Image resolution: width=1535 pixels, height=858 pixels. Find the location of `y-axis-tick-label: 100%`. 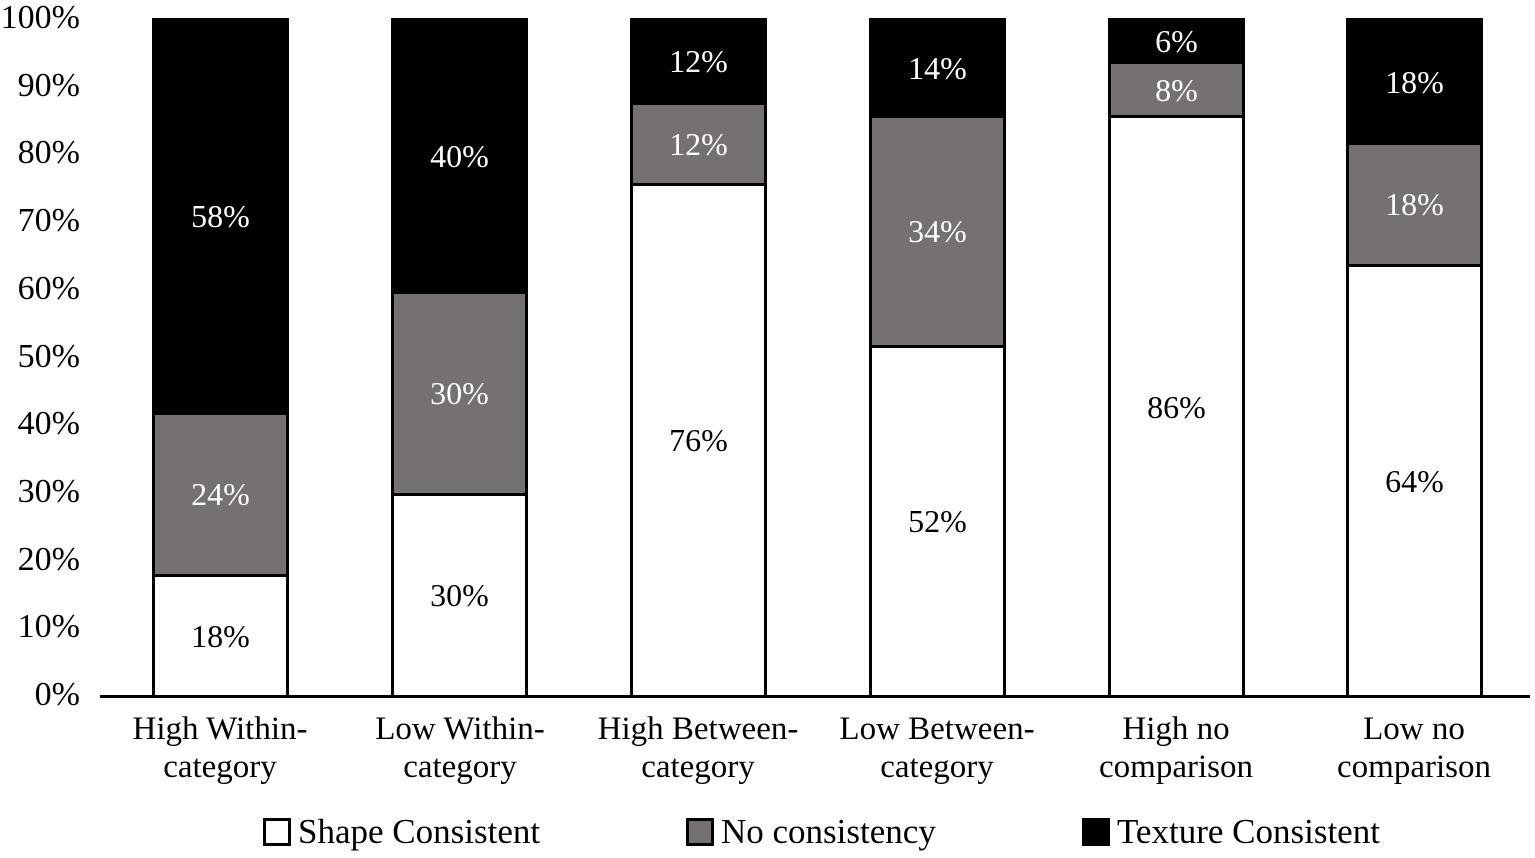

y-axis-tick-label: 100% is located at coordinates (40, 18).